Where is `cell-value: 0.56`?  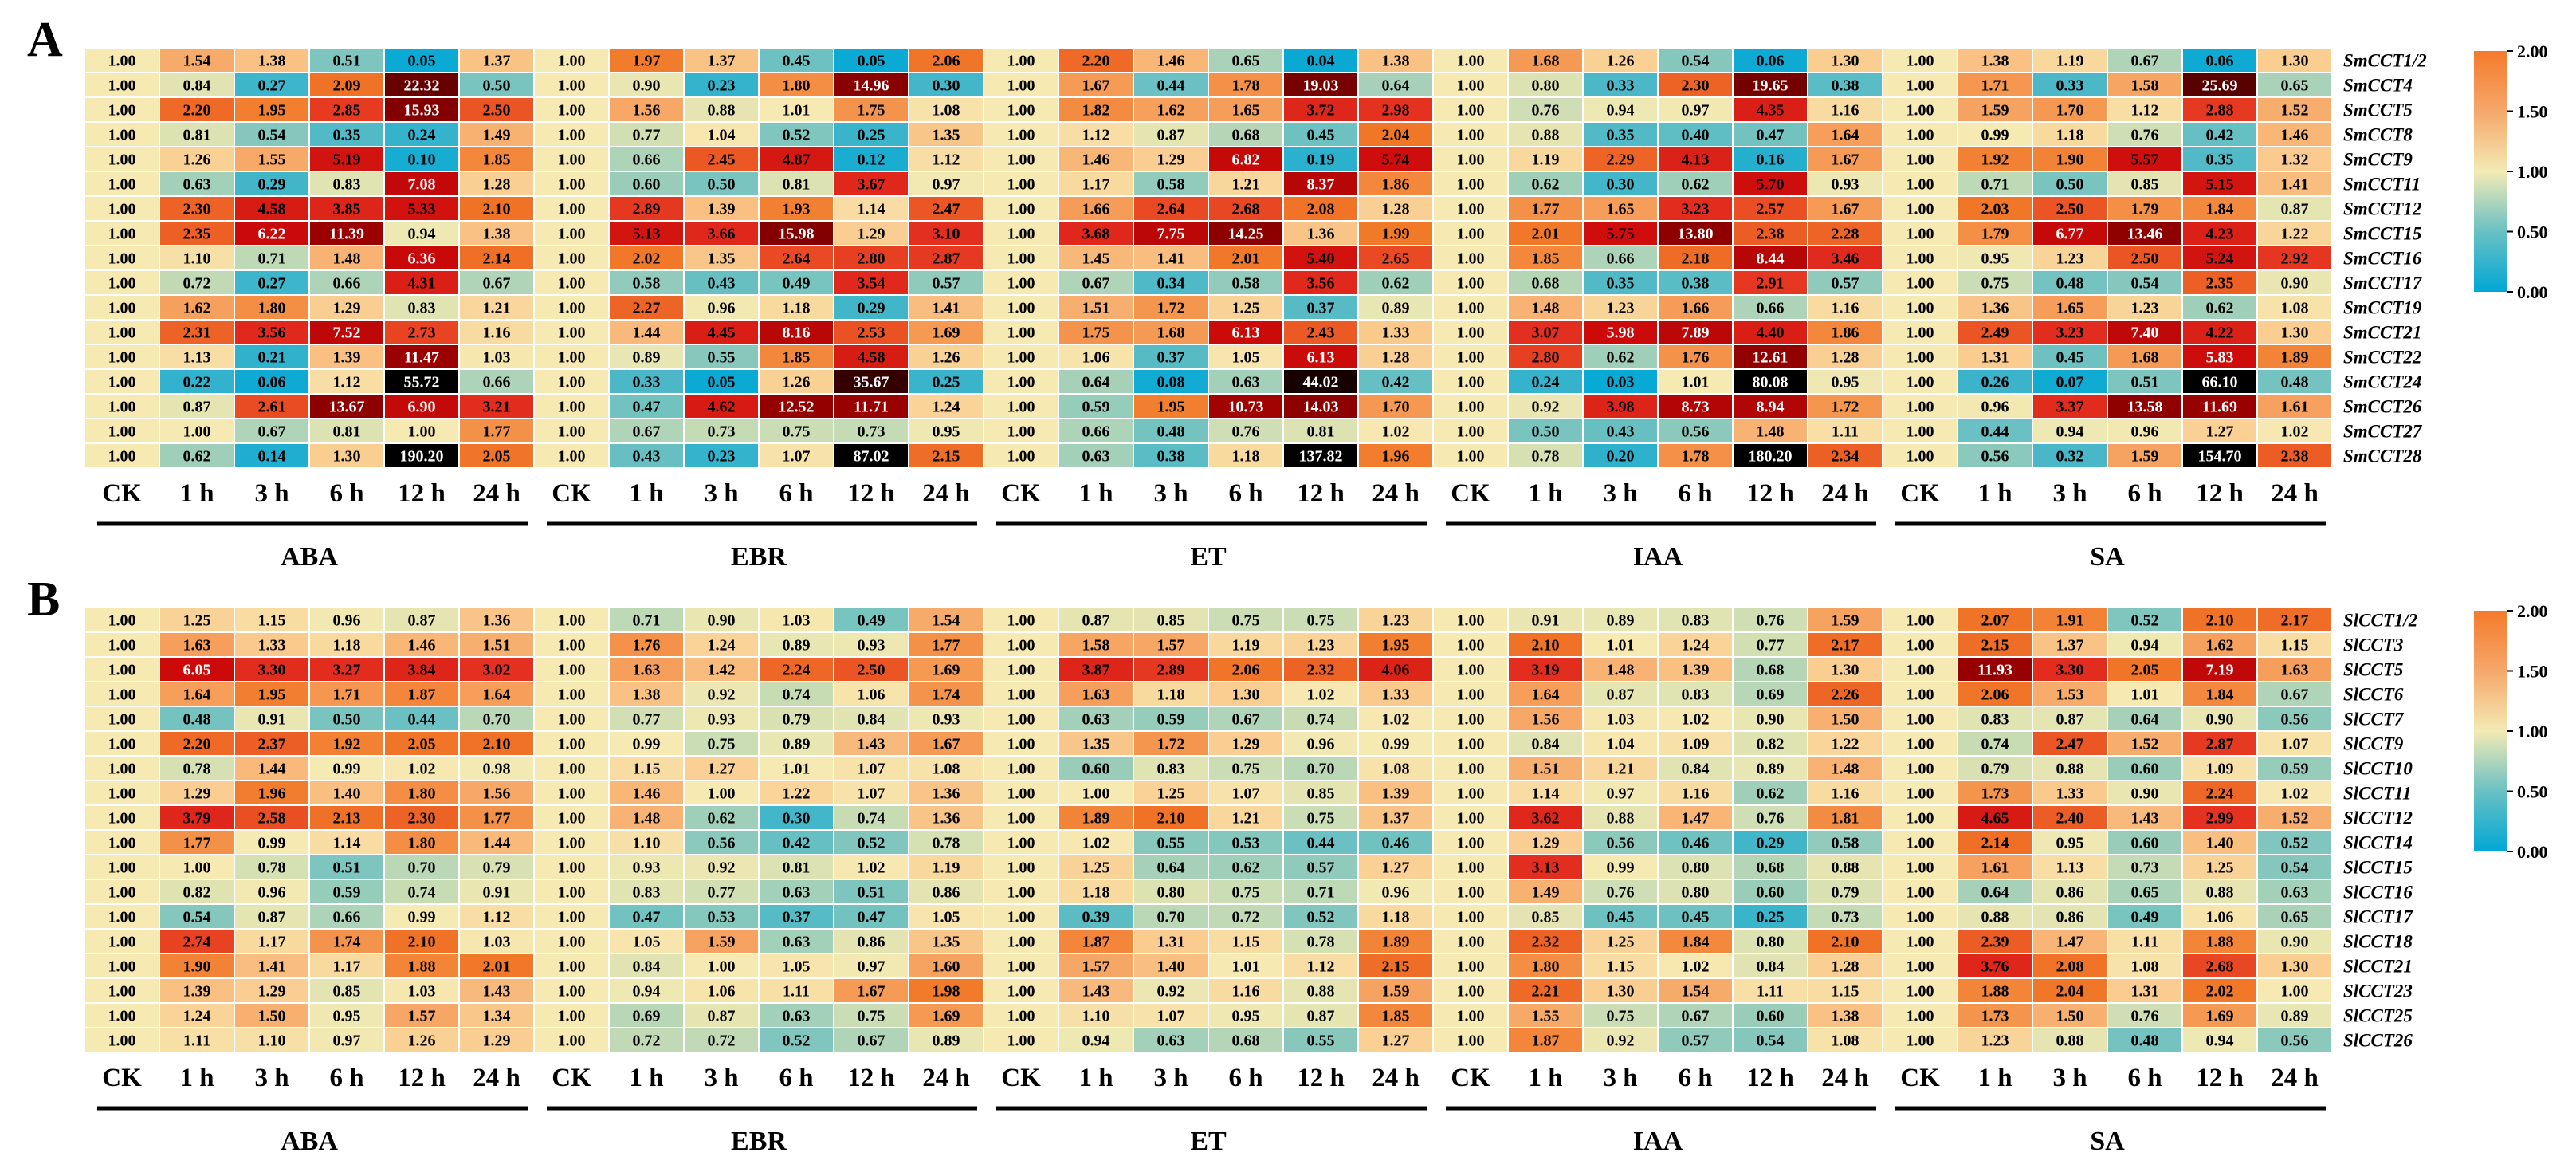 cell-value: 0.56 is located at coordinates (722, 843).